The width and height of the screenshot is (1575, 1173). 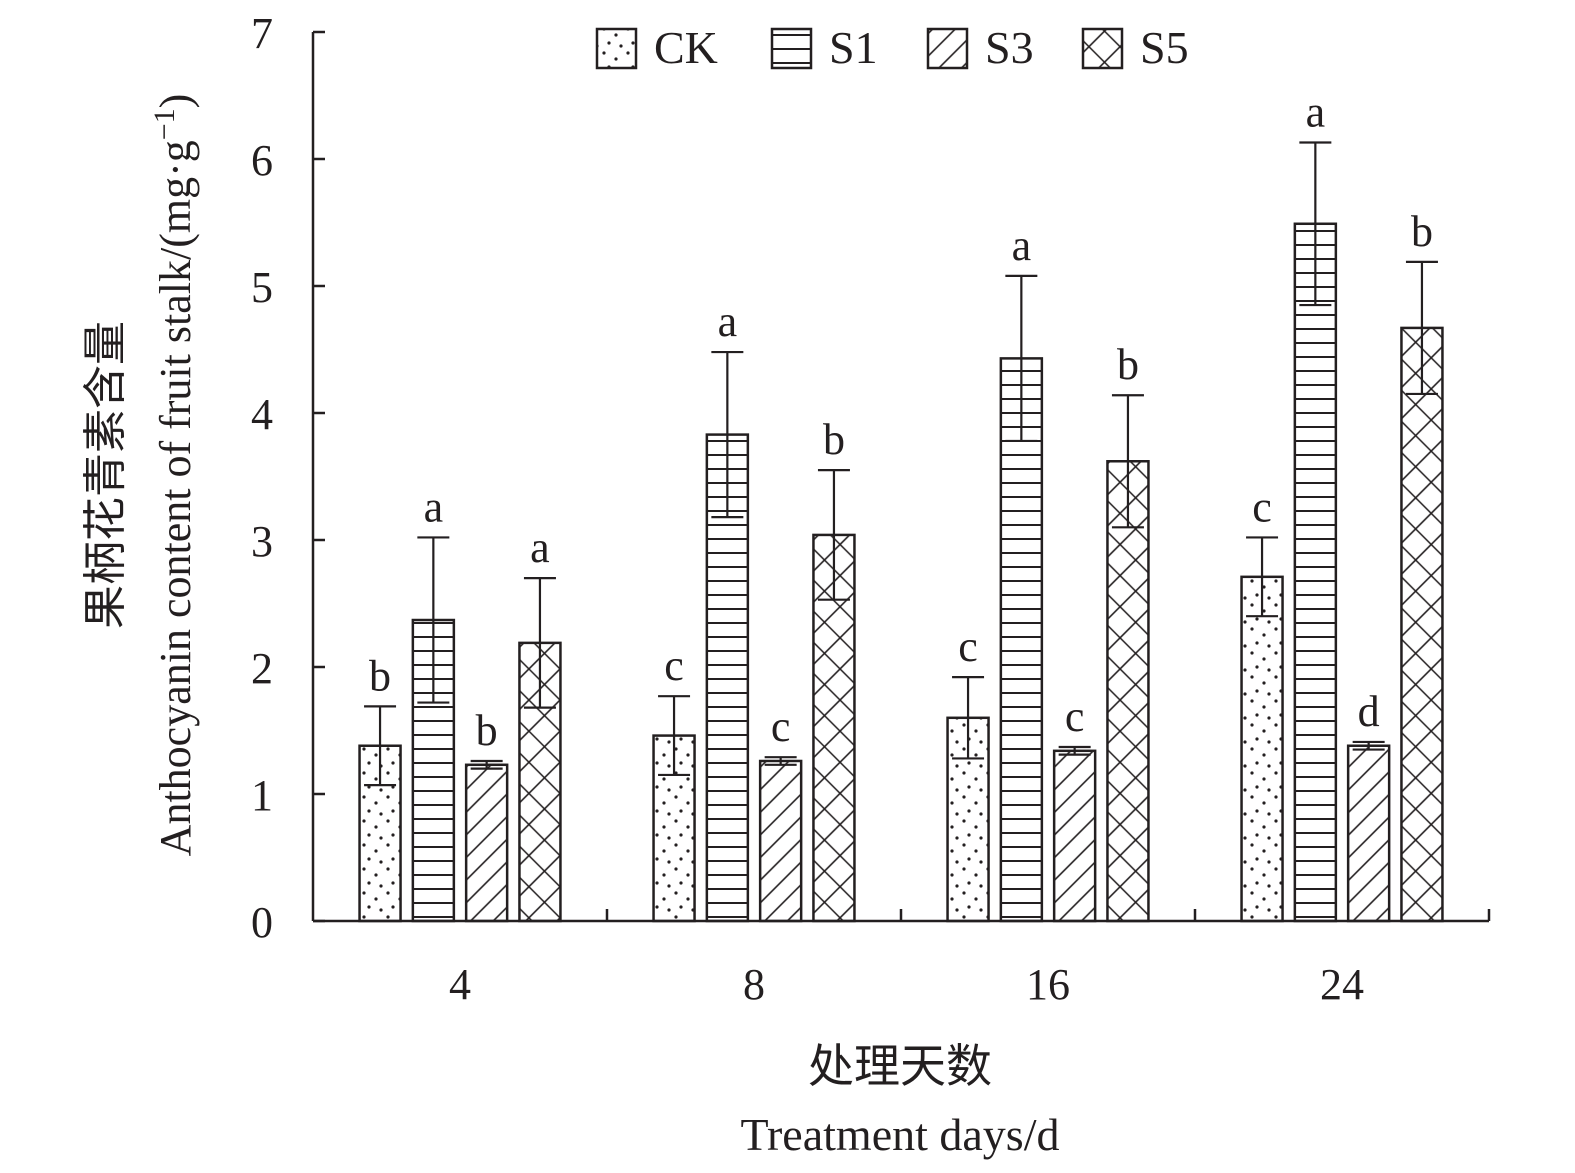 I want to click on legend-swatch-ck, so click(x=616, y=48).